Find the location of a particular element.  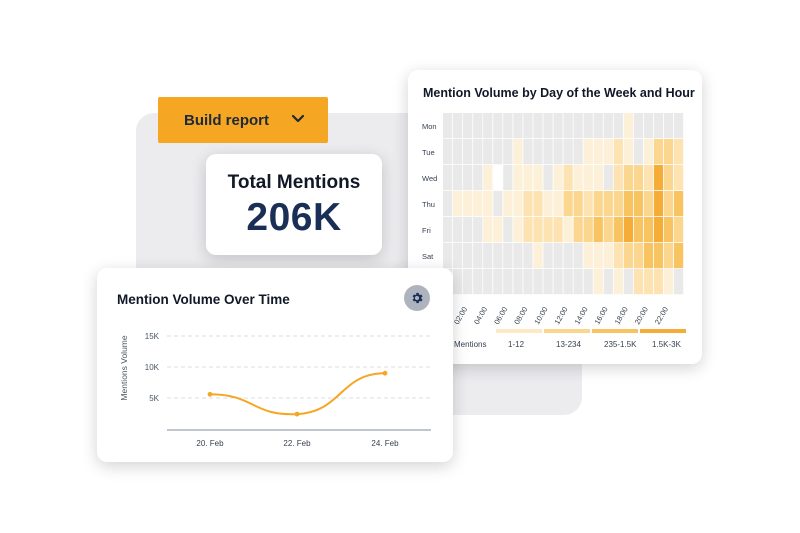

legend-label: 13-234 is located at coordinates (568, 344).